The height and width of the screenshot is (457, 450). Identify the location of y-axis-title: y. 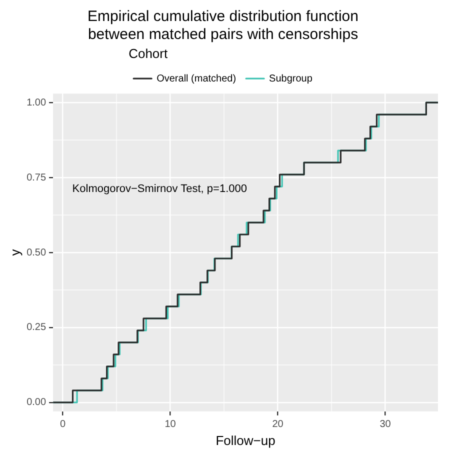
(14, 252).